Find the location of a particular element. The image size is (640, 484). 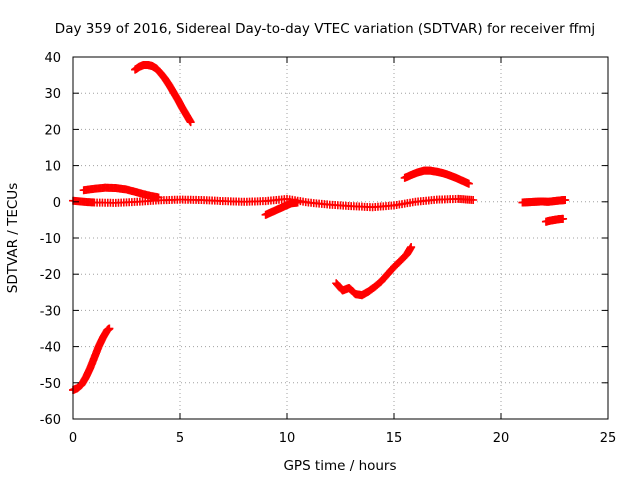

y-tick-label: -40 is located at coordinates (50, 348).